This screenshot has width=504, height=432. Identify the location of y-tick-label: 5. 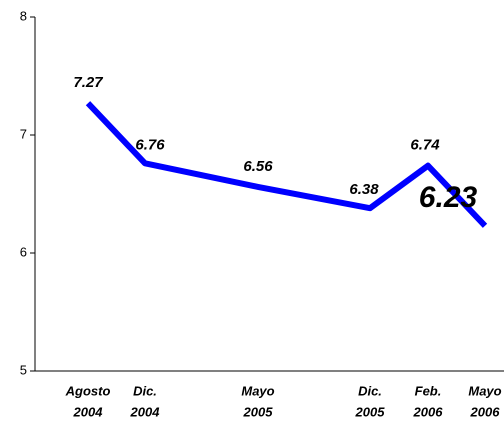
(23, 369).